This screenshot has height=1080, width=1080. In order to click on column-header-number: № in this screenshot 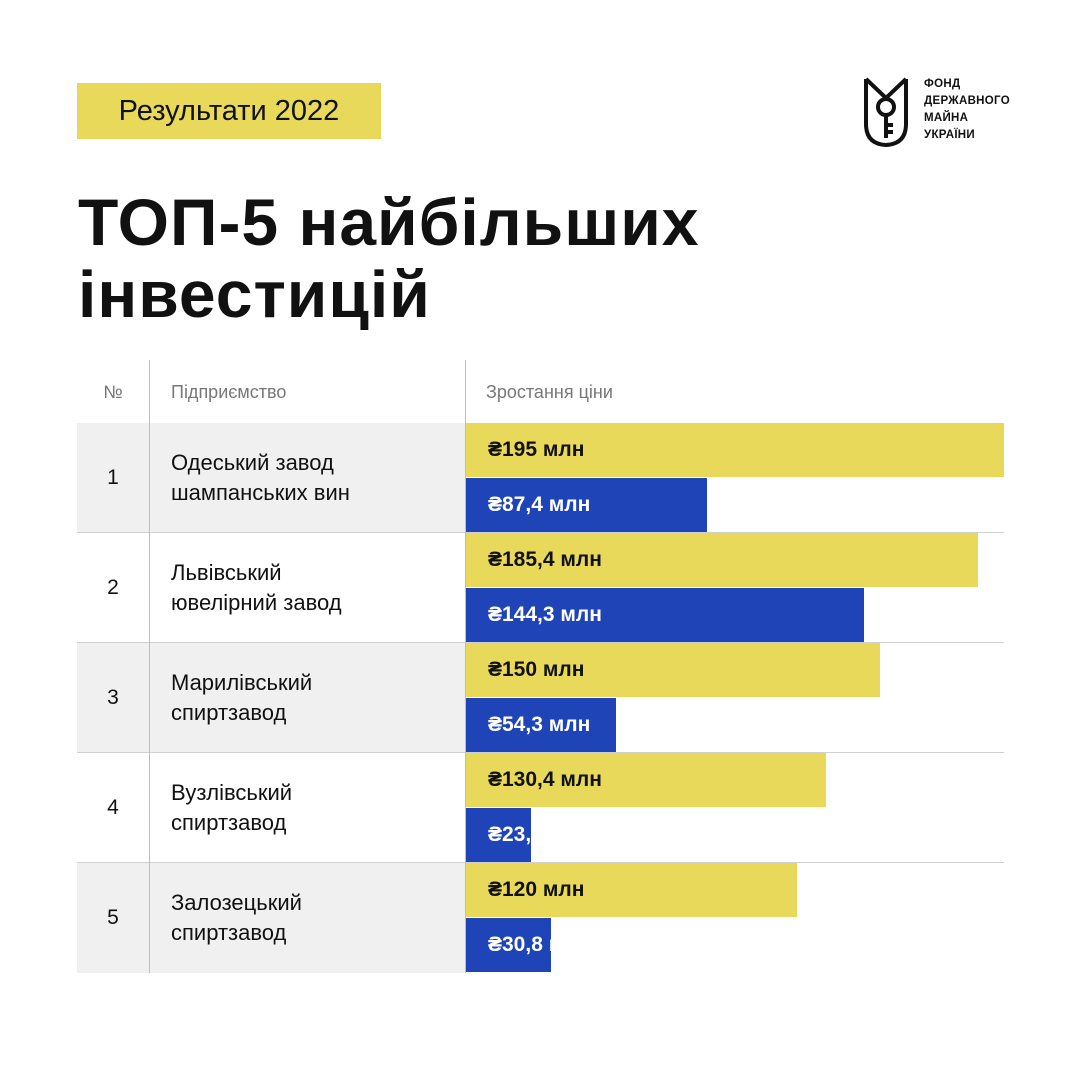, I will do `click(113, 391)`.